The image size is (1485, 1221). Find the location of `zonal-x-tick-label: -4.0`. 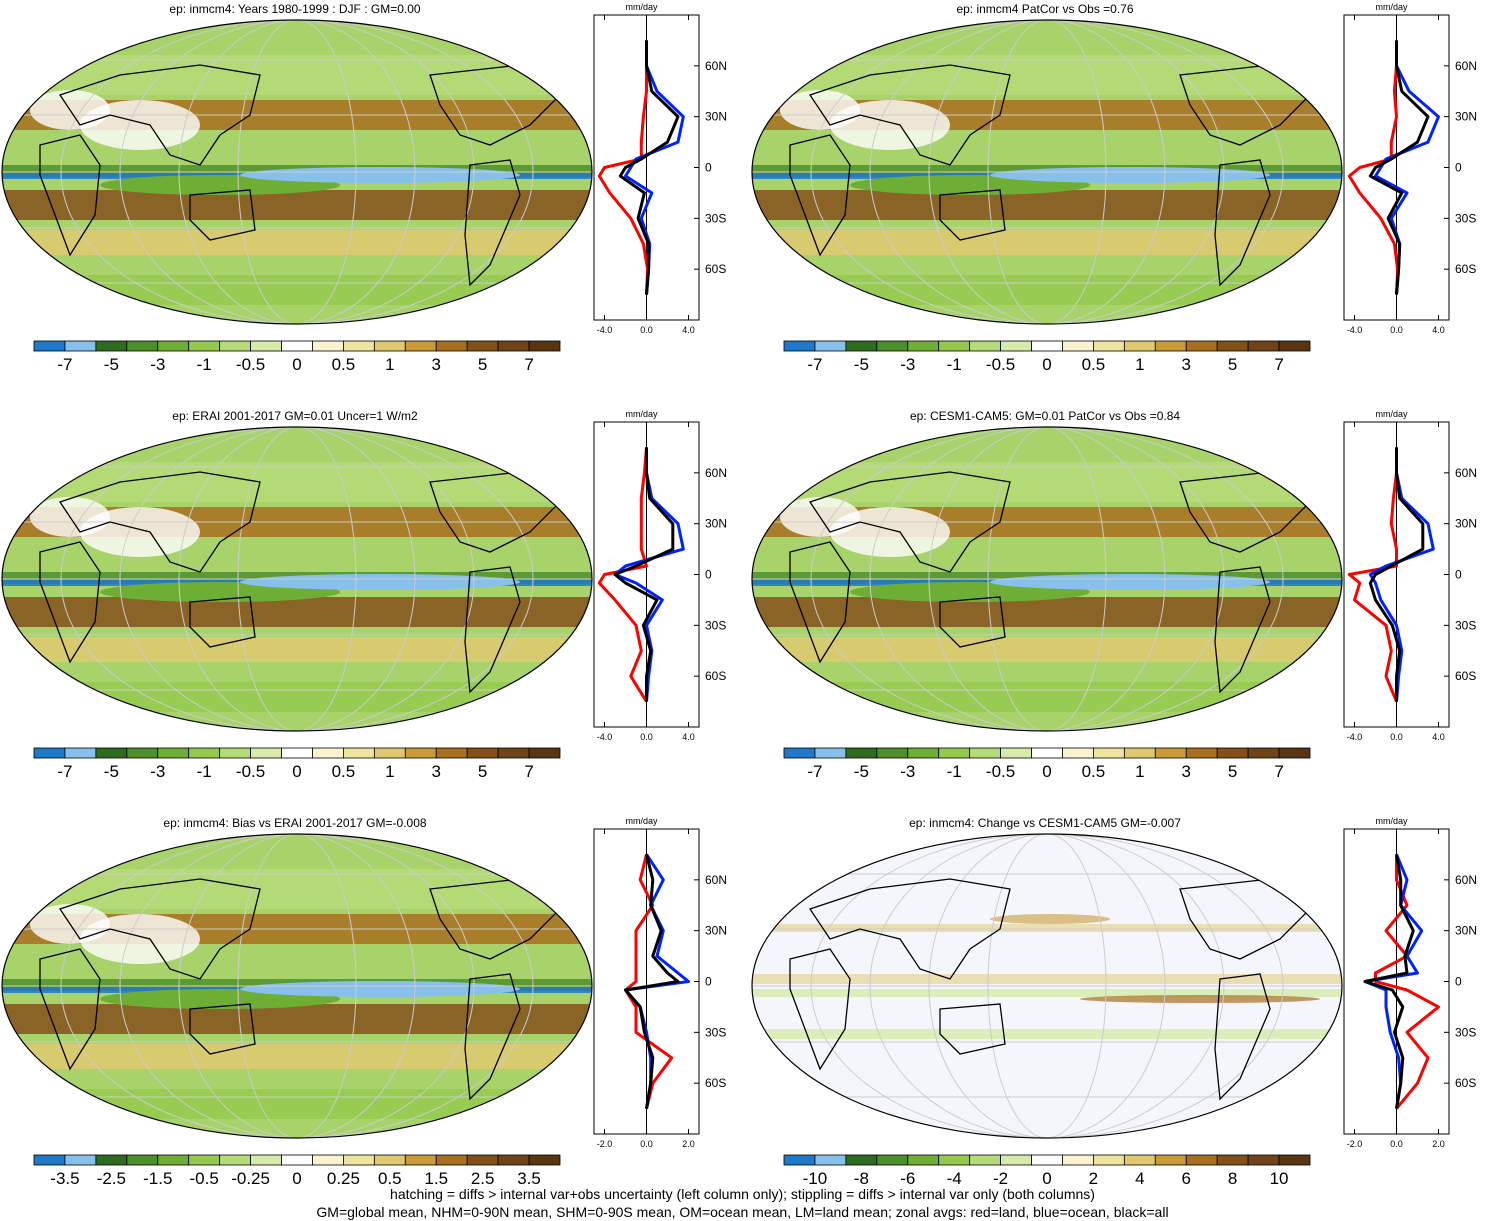

zonal-x-tick-label: -4.0 is located at coordinates (605, 330).